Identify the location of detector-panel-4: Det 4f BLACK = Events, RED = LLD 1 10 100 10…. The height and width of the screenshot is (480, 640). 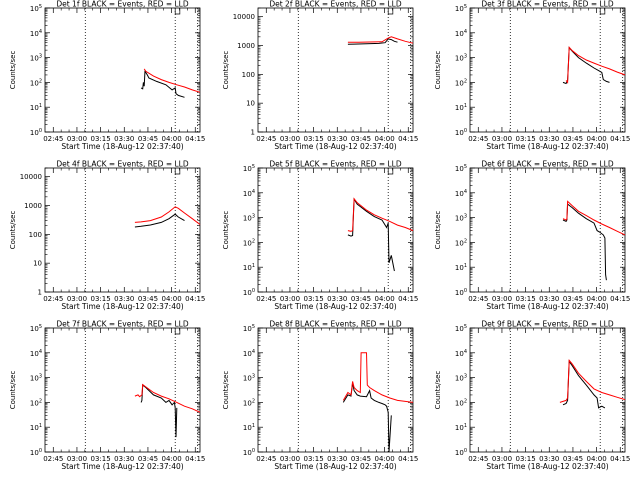
(107, 236).